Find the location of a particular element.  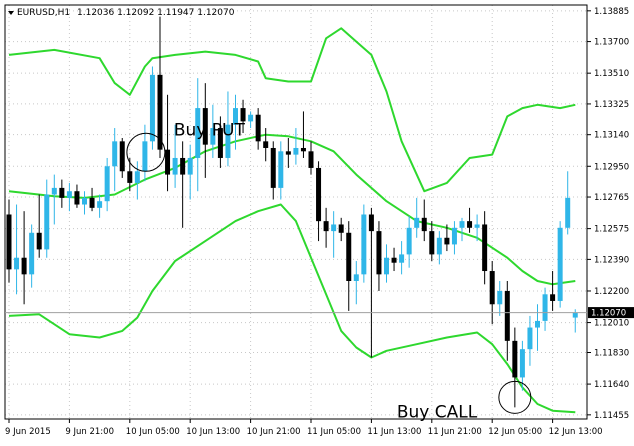

x-tick-label: 9 Jun 21:00 is located at coordinates (89, 432).